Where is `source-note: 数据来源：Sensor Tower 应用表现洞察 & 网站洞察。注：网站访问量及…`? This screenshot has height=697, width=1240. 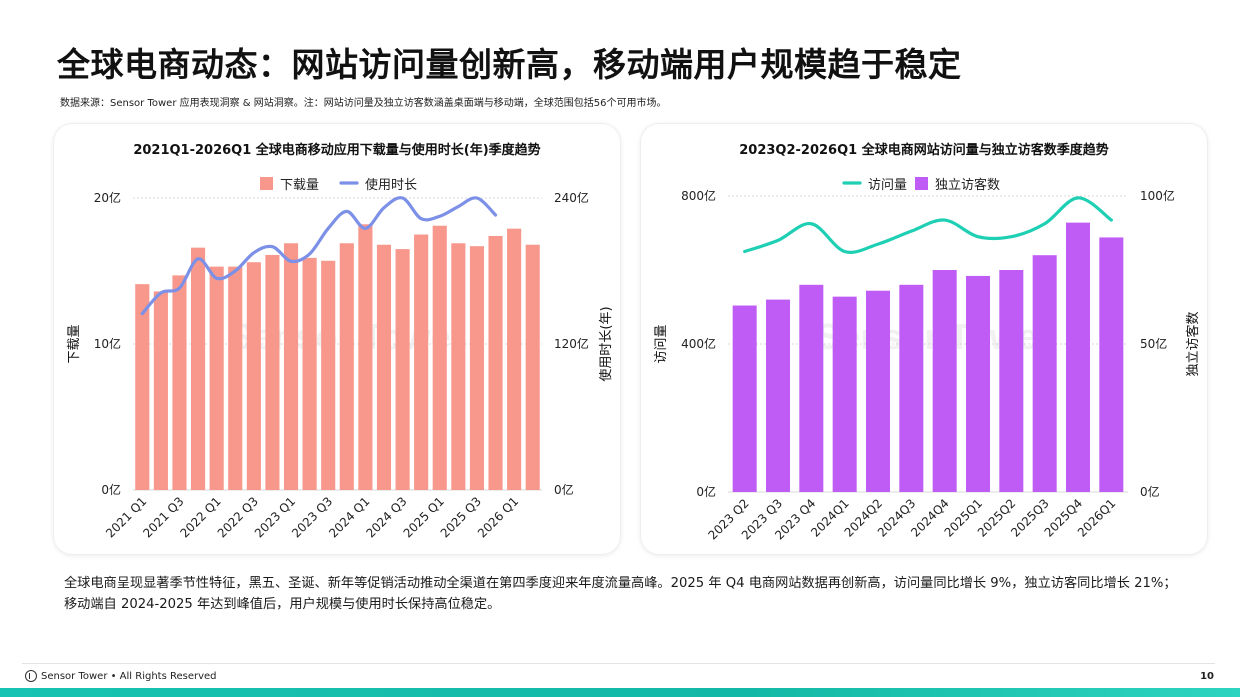
source-note: 数据来源：Sensor Tower 应用表现洞察 & 网站洞察。注：网站访问量及… is located at coordinates (363, 103).